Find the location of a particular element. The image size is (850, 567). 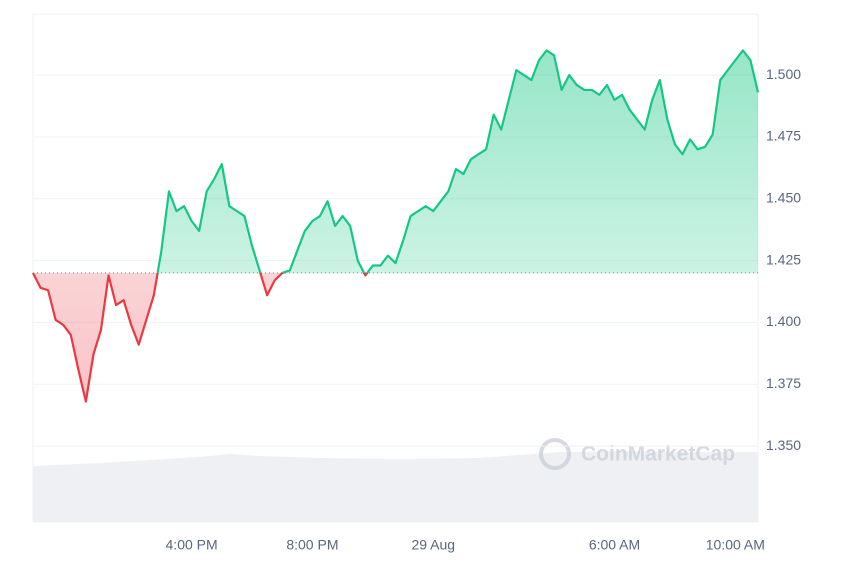

y-tick-label: 1.350 is located at coordinates (783, 445).